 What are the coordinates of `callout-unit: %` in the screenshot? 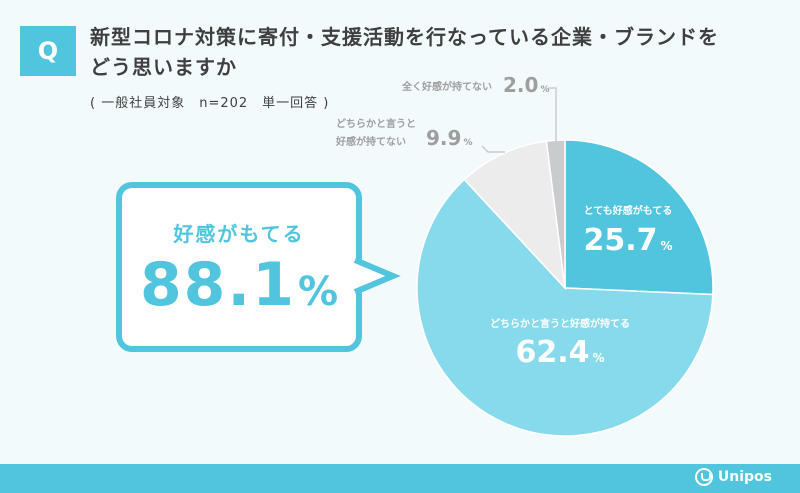 It's located at (318, 292).